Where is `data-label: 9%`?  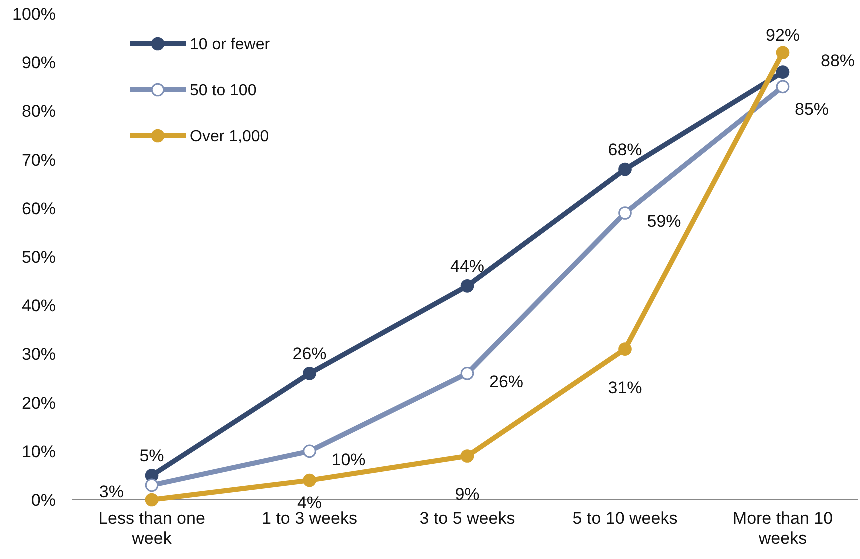 data-label: 9% is located at coordinates (467, 494).